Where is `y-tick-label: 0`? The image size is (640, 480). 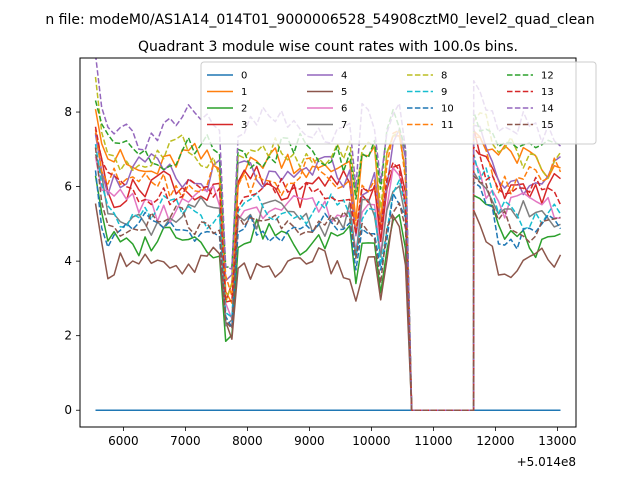 y-tick-label: 0 is located at coordinates (68, 410).